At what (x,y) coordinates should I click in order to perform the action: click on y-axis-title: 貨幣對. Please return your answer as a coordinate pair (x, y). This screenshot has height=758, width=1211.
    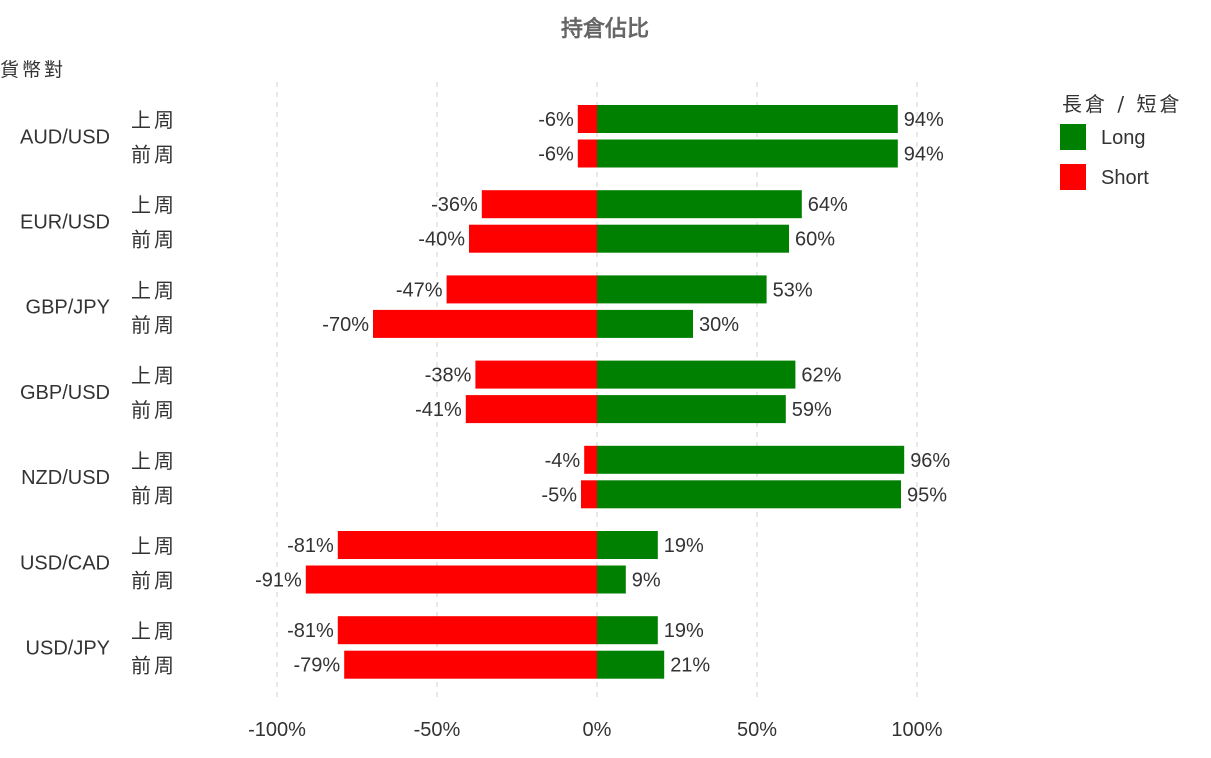
    Looking at the image, I should click on (33, 70).